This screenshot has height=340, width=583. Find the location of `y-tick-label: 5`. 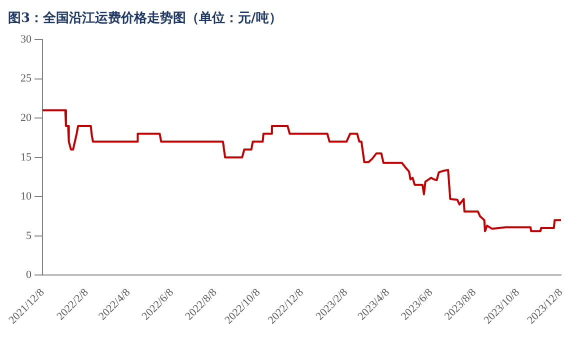

y-tick-label: 5 is located at coordinates (29, 236).